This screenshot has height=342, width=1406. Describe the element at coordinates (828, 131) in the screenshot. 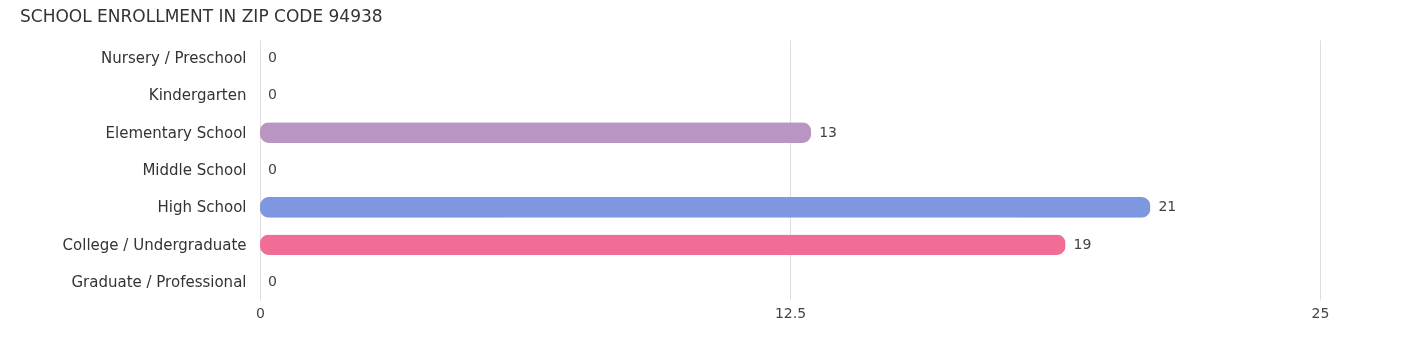

I see `data-label: 13` at that location.